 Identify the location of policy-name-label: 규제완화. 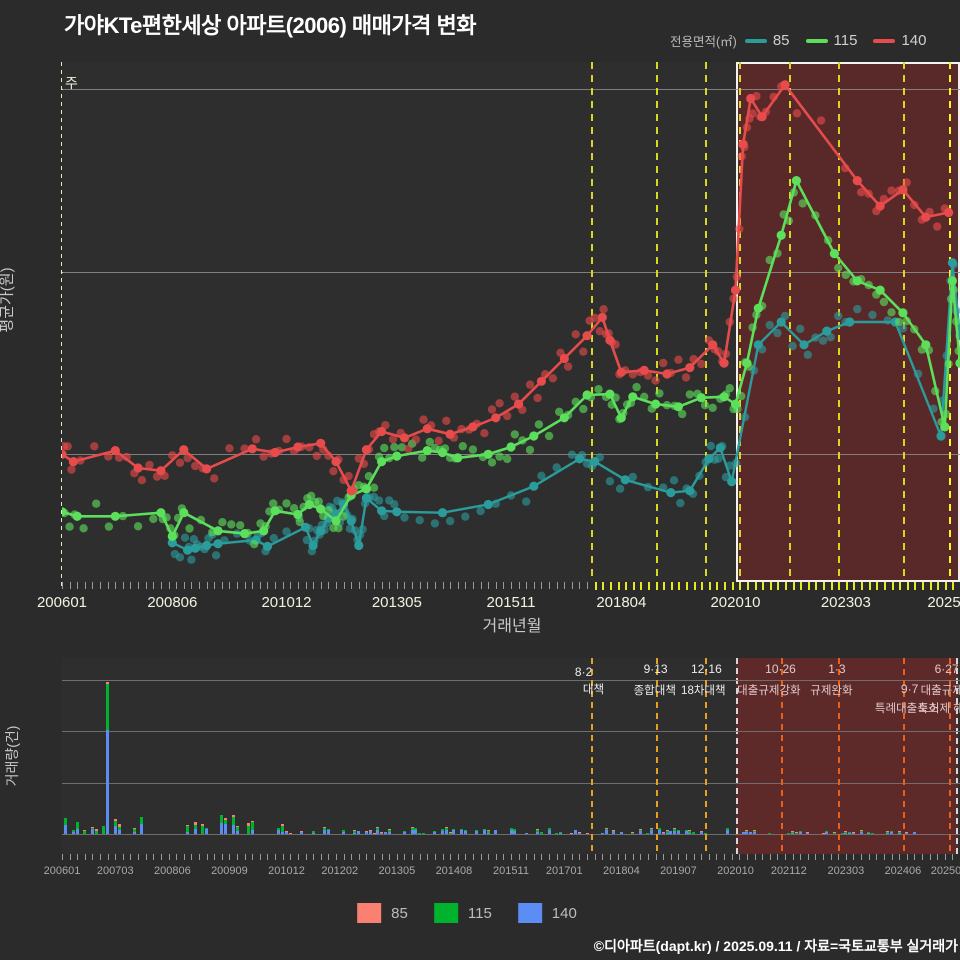
(831, 691).